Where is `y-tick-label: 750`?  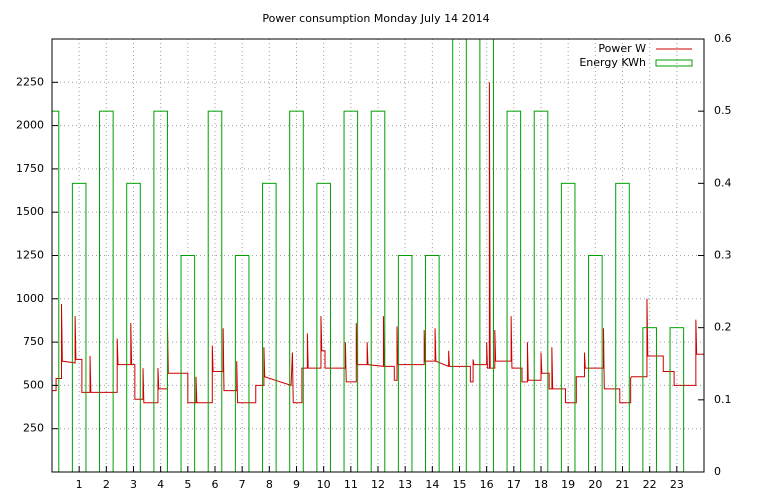
y-tick-label: 750 is located at coordinates (33, 341).